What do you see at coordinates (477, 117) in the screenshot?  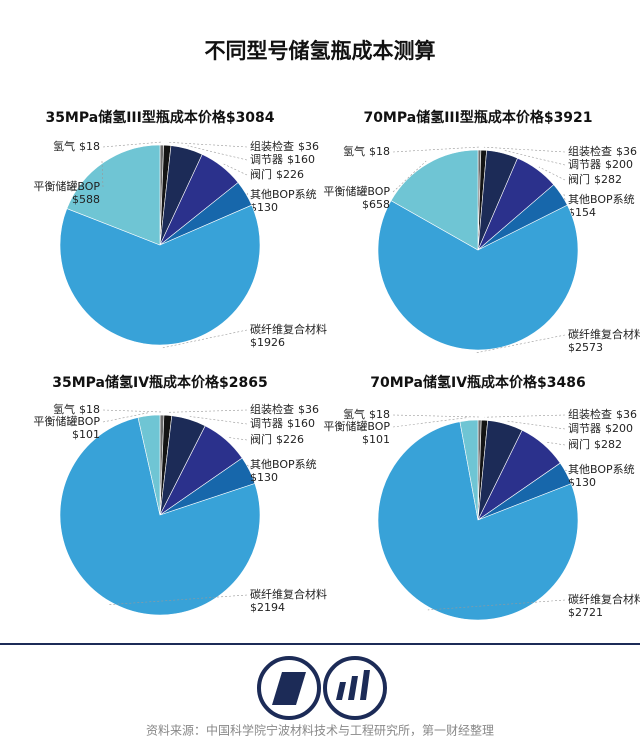 I see `chart-title: 70MPa储氢III型瓶成本价格$3921` at bounding box center [477, 117].